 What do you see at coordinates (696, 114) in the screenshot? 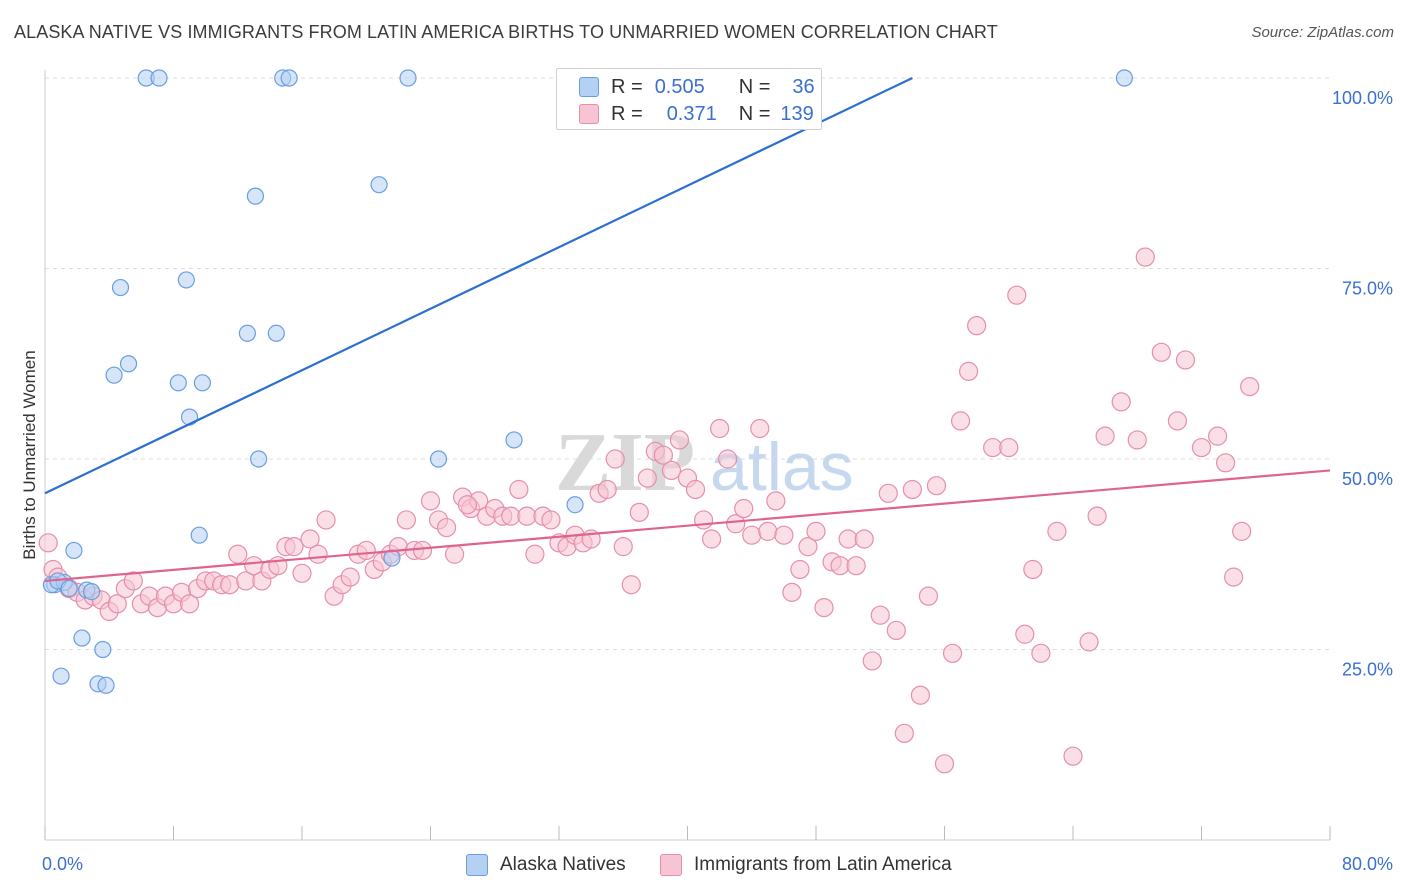
I see `legend-row-immigrants: R = 0.371 N = 139` at bounding box center [696, 114].